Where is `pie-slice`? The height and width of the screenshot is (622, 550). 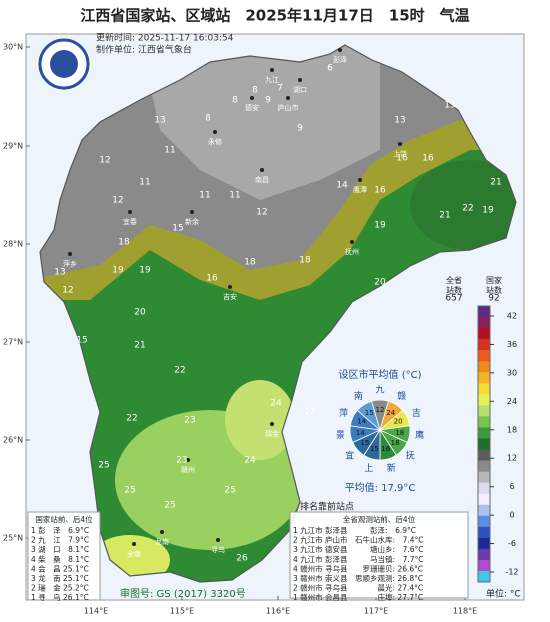 pie-slice is located at coordinates (368, 416).